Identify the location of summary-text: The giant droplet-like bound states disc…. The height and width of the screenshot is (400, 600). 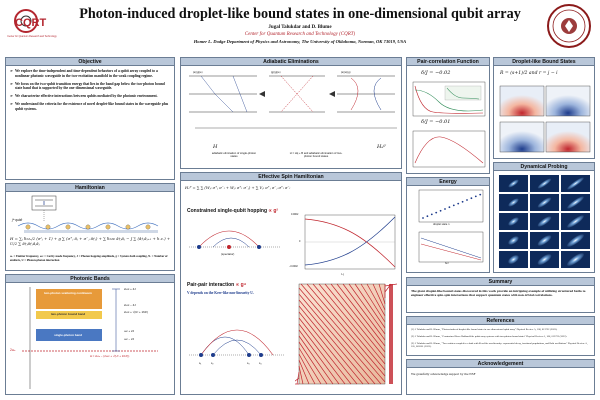
(498, 293).